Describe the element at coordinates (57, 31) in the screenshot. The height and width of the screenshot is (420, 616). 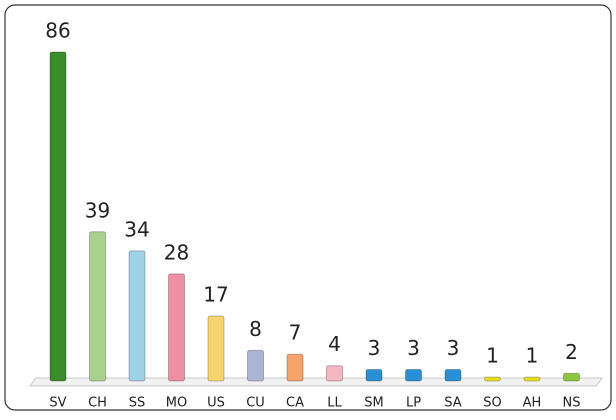
I see `data-label: 86` at that location.